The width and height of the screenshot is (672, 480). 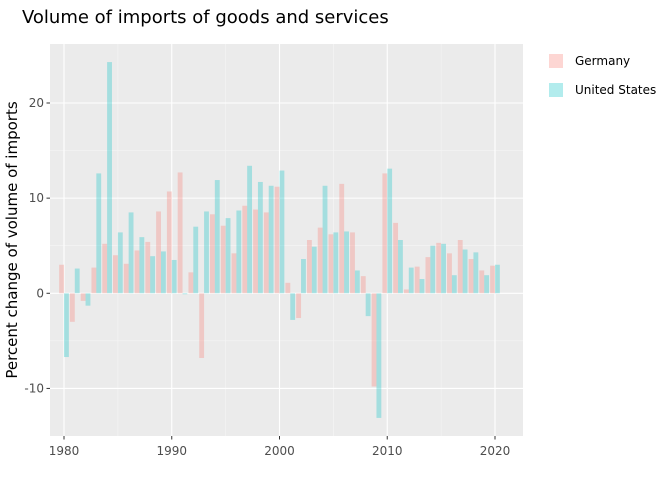 What do you see at coordinates (387, 451) in the screenshot?
I see `x-tick-label: 2010` at bounding box center [387, 451].